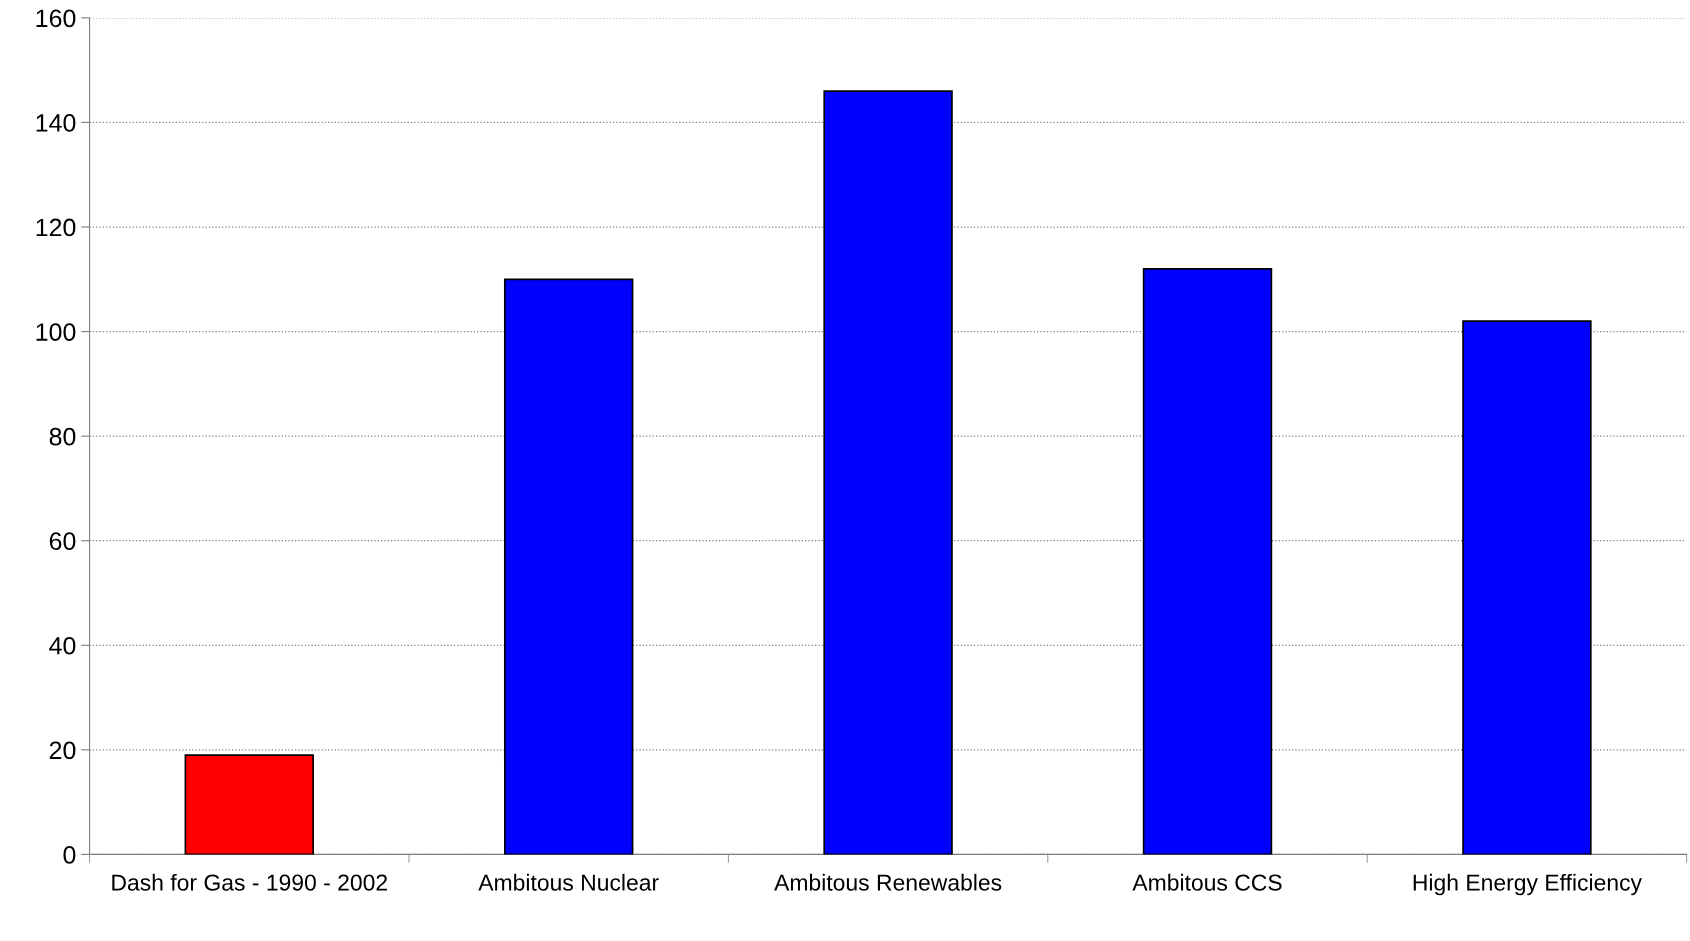  What do you see at coordinates (69, 855) in the screenshot?
I see `y-tick-label: 0` at bounding box center [69, 855].